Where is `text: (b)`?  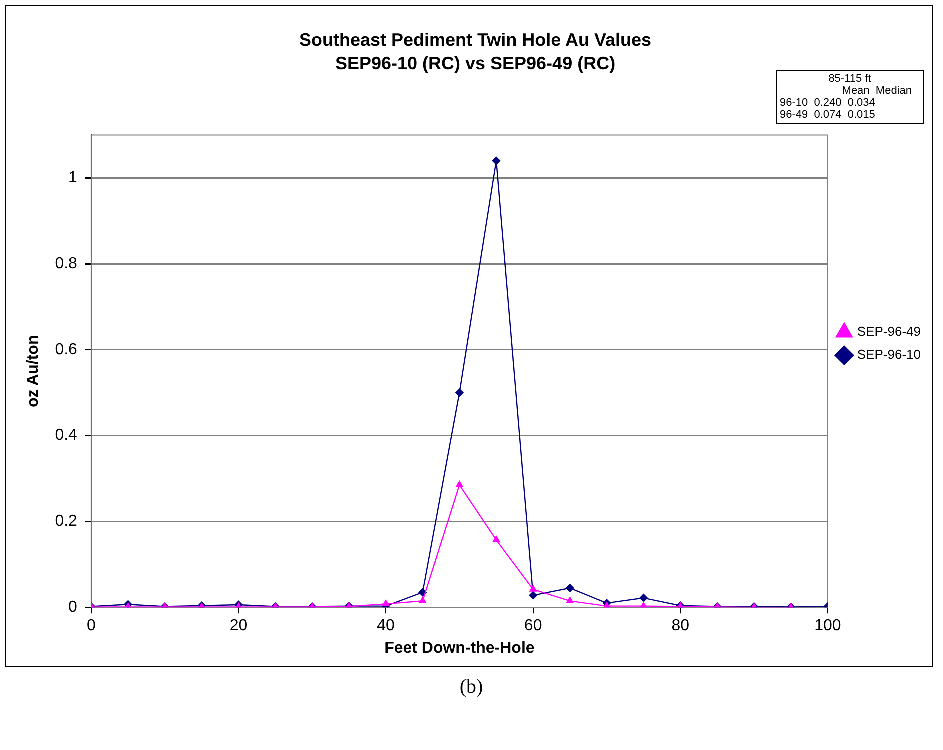 text: (b) is located at coordinates (471, 687).